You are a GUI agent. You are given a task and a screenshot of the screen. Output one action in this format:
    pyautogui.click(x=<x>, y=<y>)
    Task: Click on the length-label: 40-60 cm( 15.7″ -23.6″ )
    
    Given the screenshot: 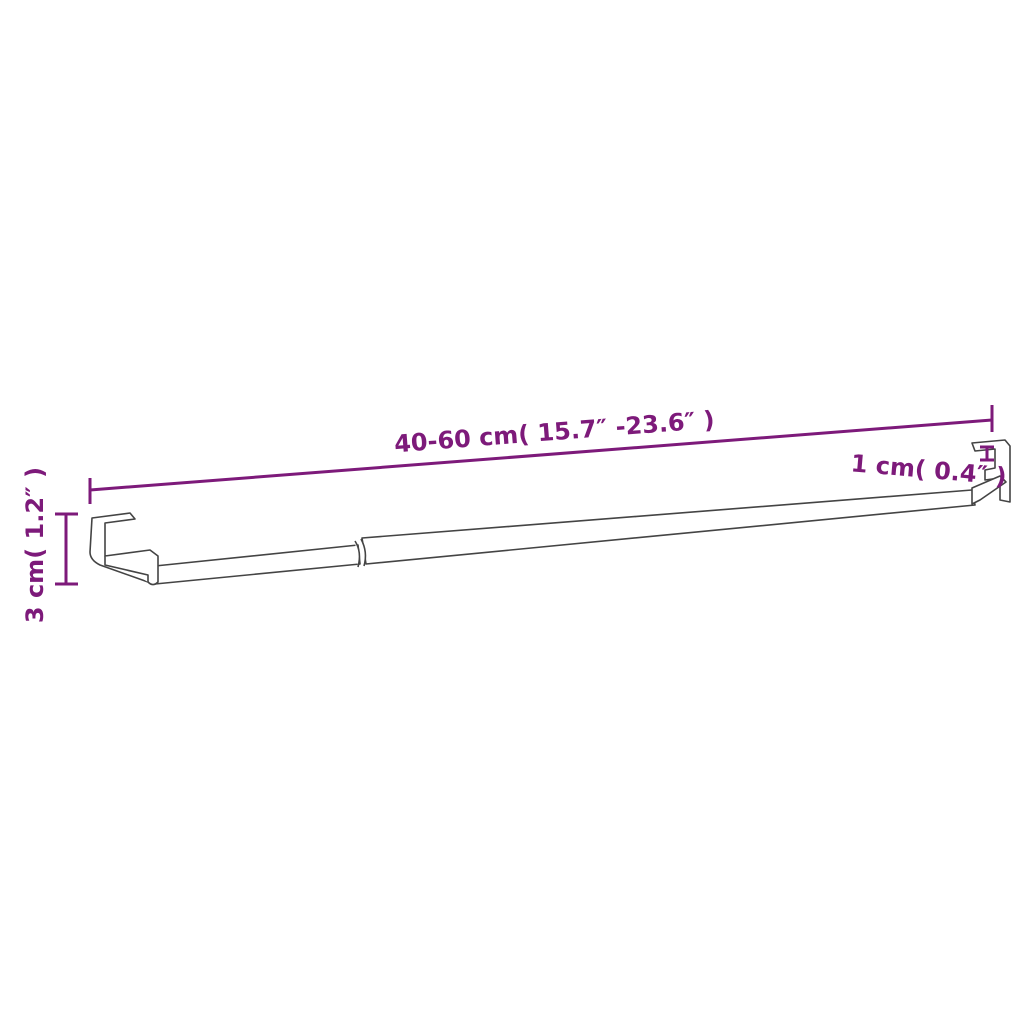 What is the action you would take?
    pyautogui.click(x=554, y=432)
    